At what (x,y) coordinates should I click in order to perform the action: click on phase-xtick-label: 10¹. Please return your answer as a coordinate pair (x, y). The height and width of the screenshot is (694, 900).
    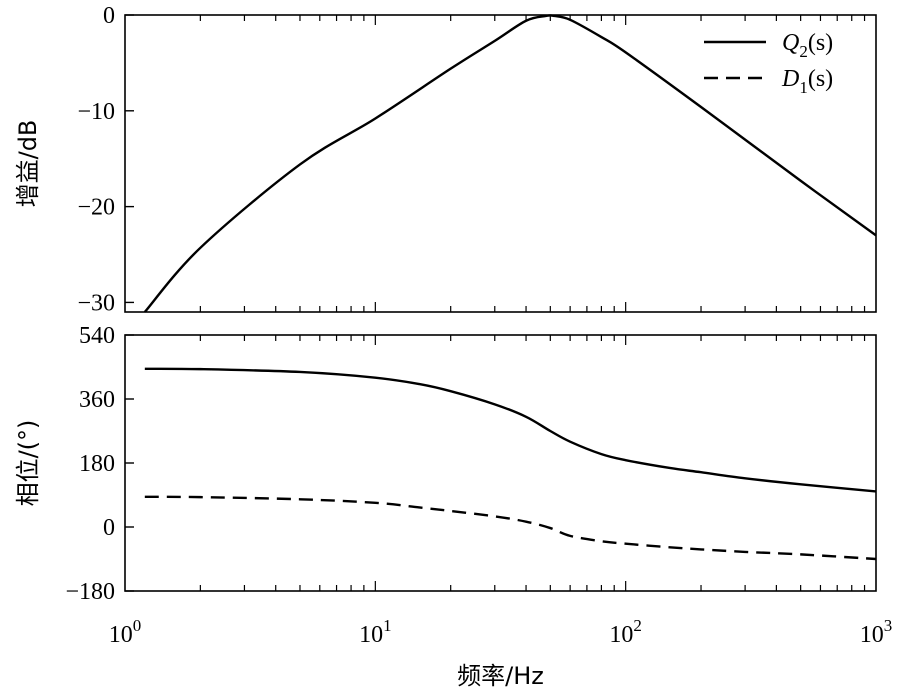
    Looking at the image, I should click on (375, 632).